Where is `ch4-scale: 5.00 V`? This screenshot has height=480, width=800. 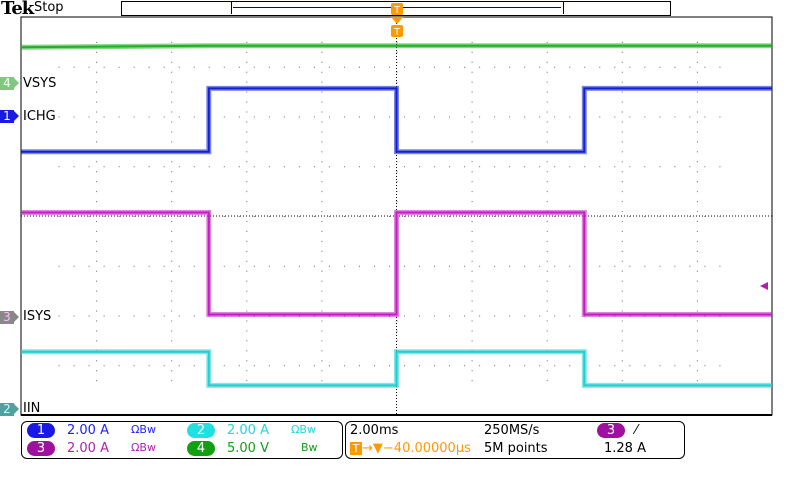 ch4-scale: 5.00 V is located at coordinates (248, 448).